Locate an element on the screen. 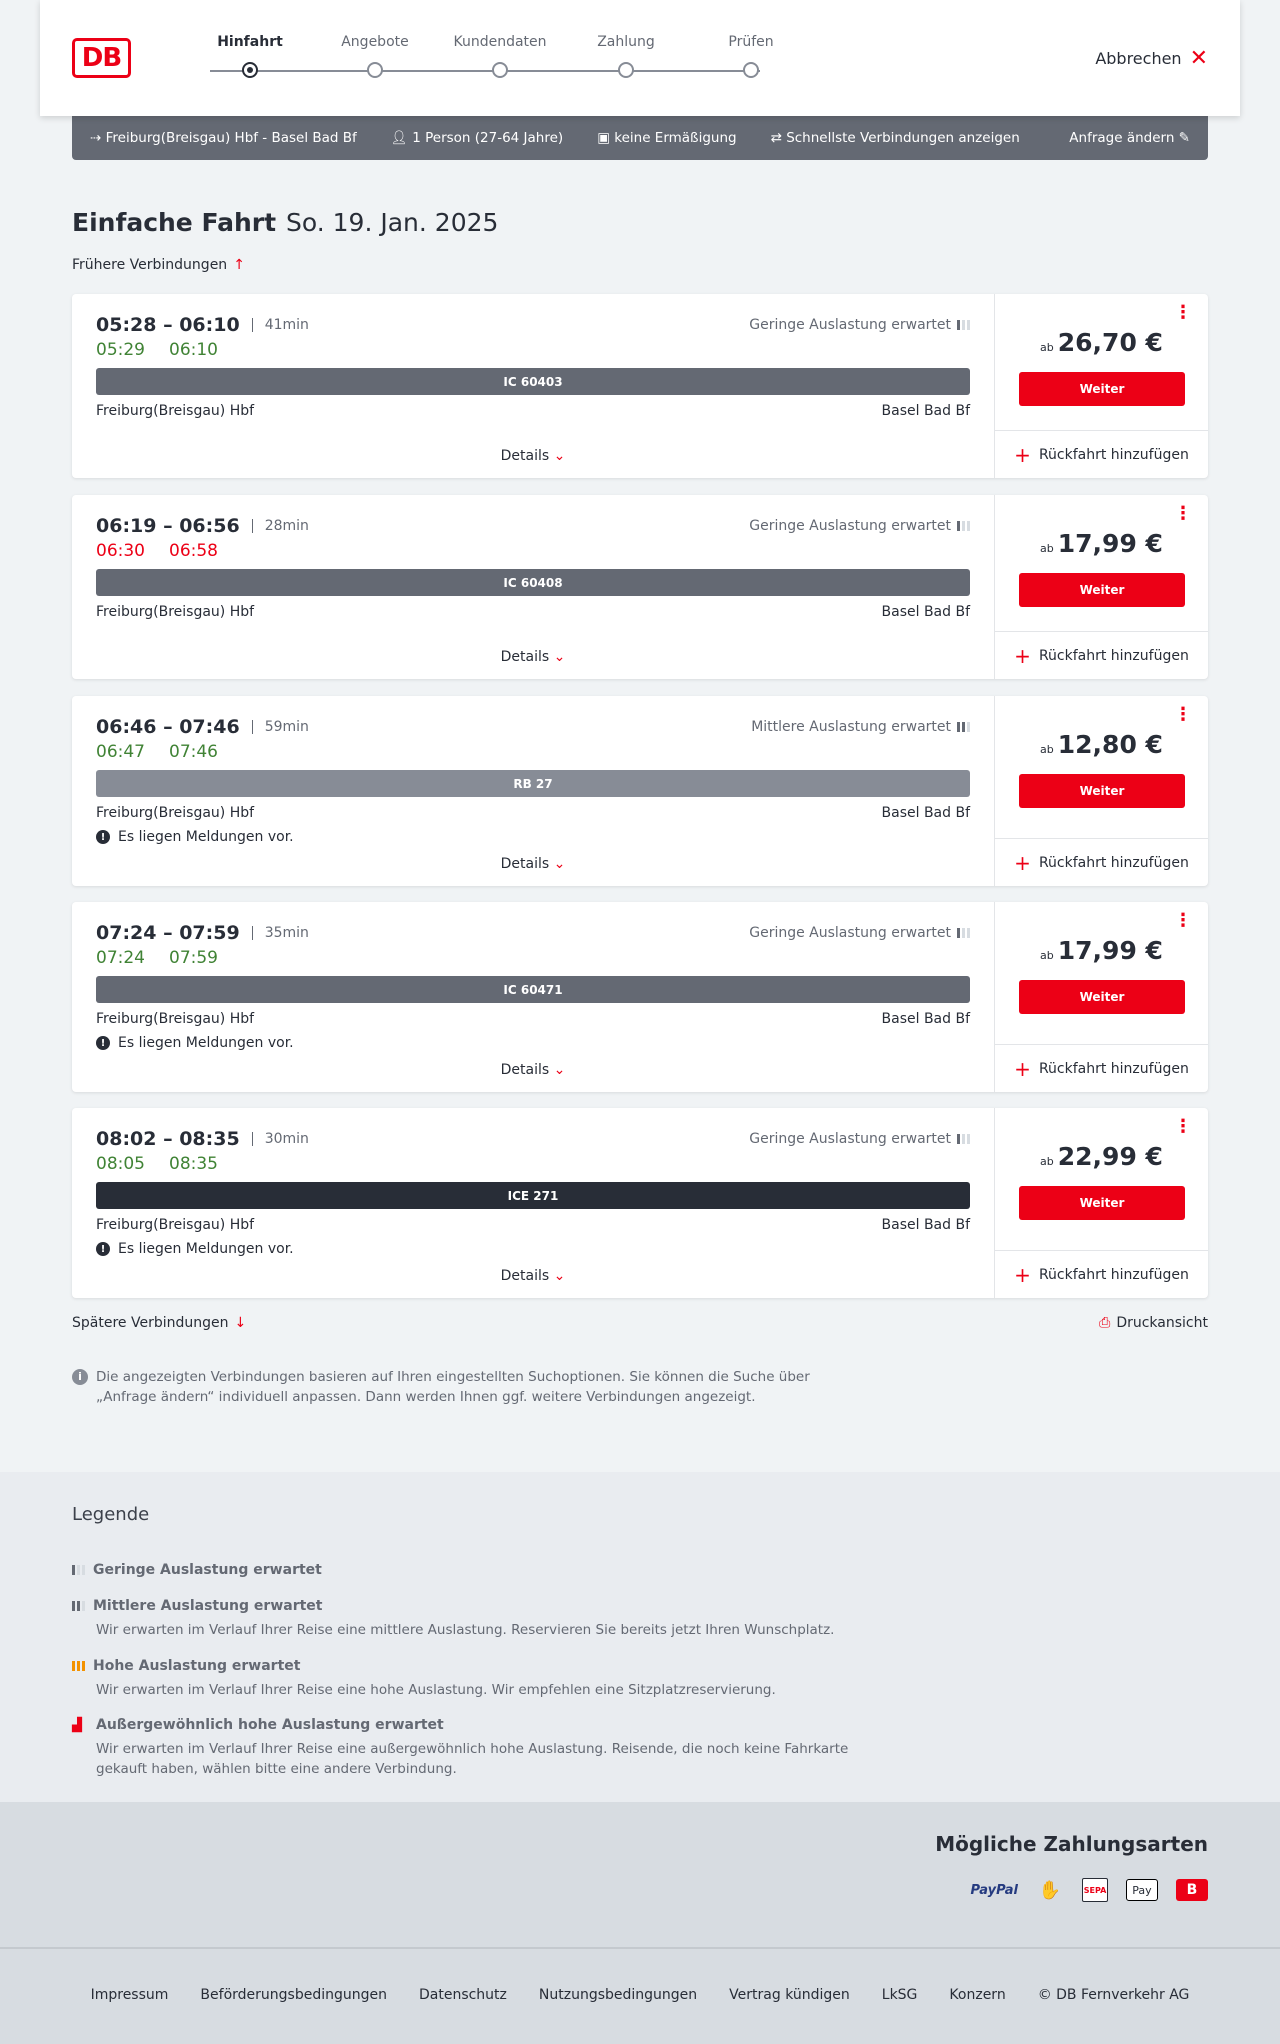 The height and width of the screenshot is (2044, 1280). train-bar: IC 60471 is located at coordinates (533, 989).